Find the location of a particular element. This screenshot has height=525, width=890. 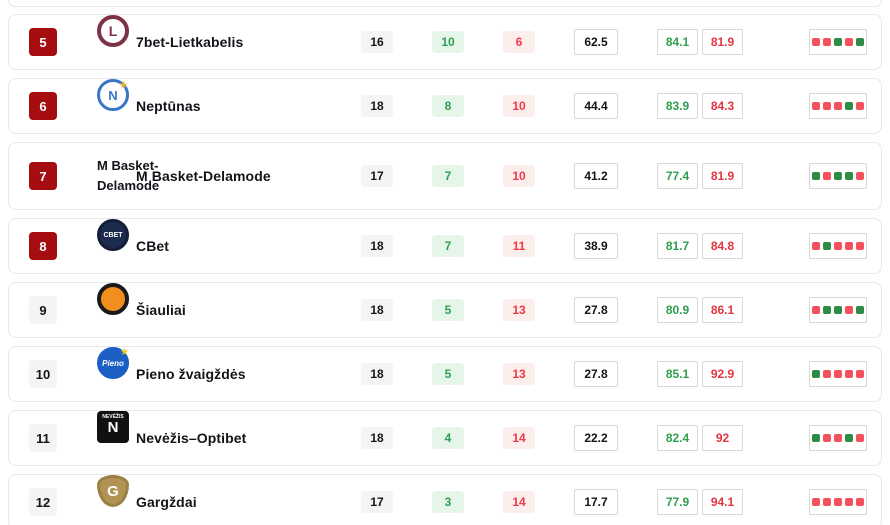

logo-letter: CBET is located at coordinates (113, 235).